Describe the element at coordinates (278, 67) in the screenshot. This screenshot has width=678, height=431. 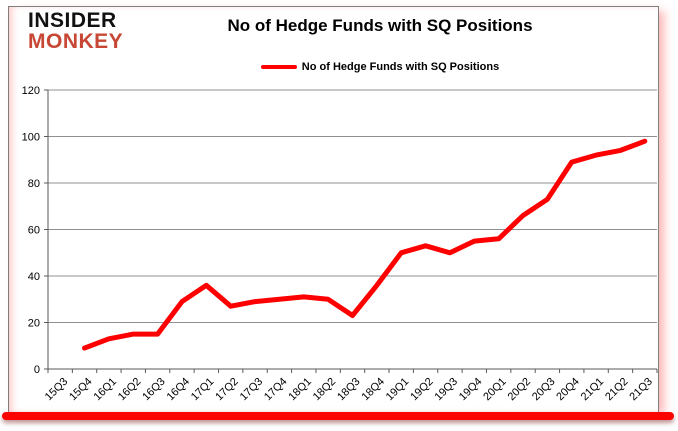
I see `legend-line-swatch` at that location.